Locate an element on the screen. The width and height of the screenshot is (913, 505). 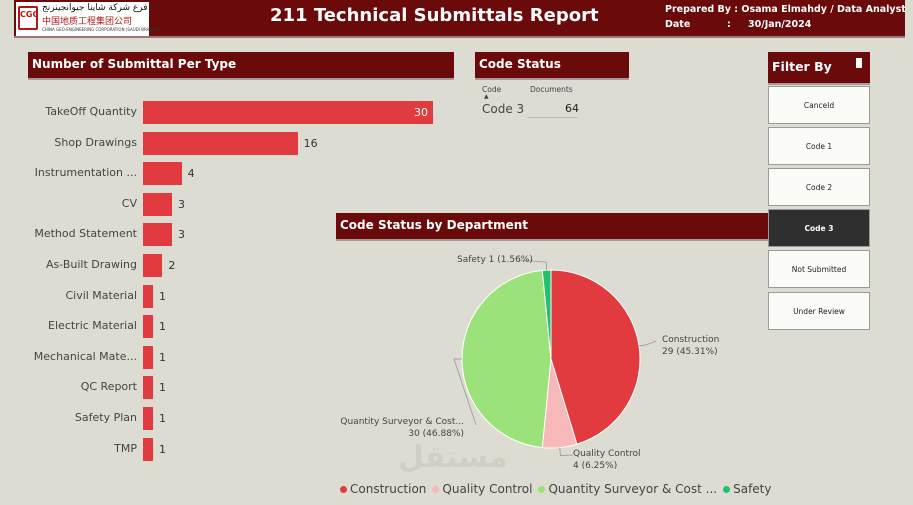
pie-slice-label: Quantity Surveyor & Cost... 30 (46.88%) is located at coordinates (400, 428).